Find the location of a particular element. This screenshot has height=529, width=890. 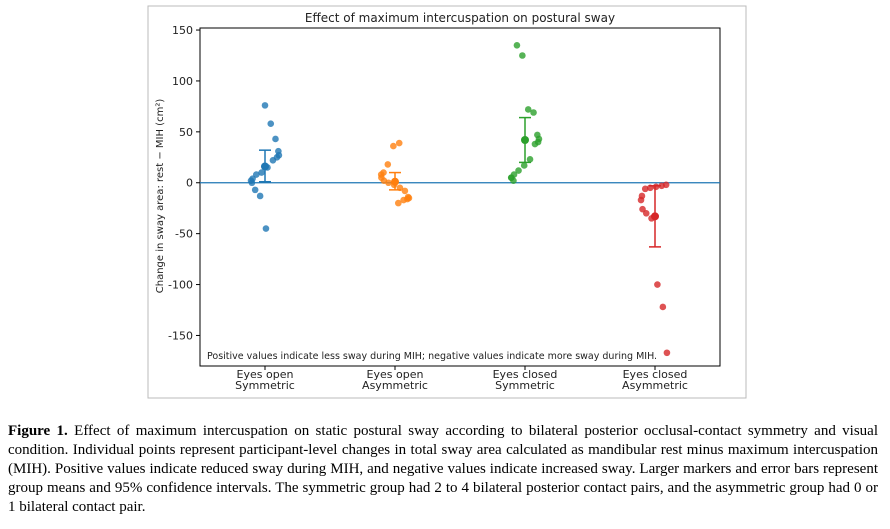

x-tick-label: Eyes open Asymmetric is located at coordinates (395, 380).